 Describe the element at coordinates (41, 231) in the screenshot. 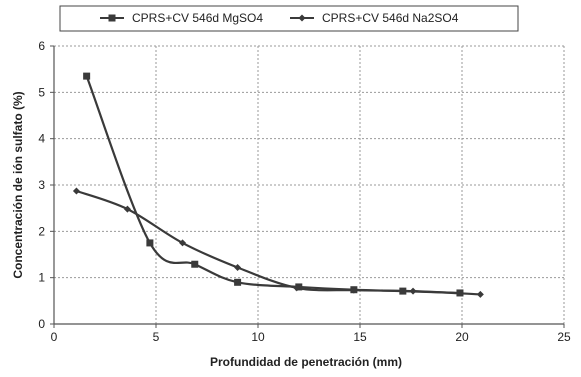

I see `y-tick-label: 2` at that location.